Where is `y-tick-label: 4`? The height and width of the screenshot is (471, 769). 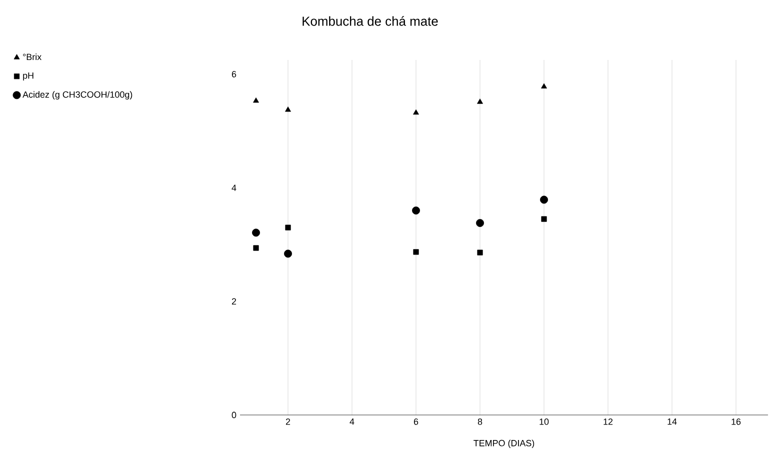 y-tick-label: 4 is located at coordinates (234, 187).